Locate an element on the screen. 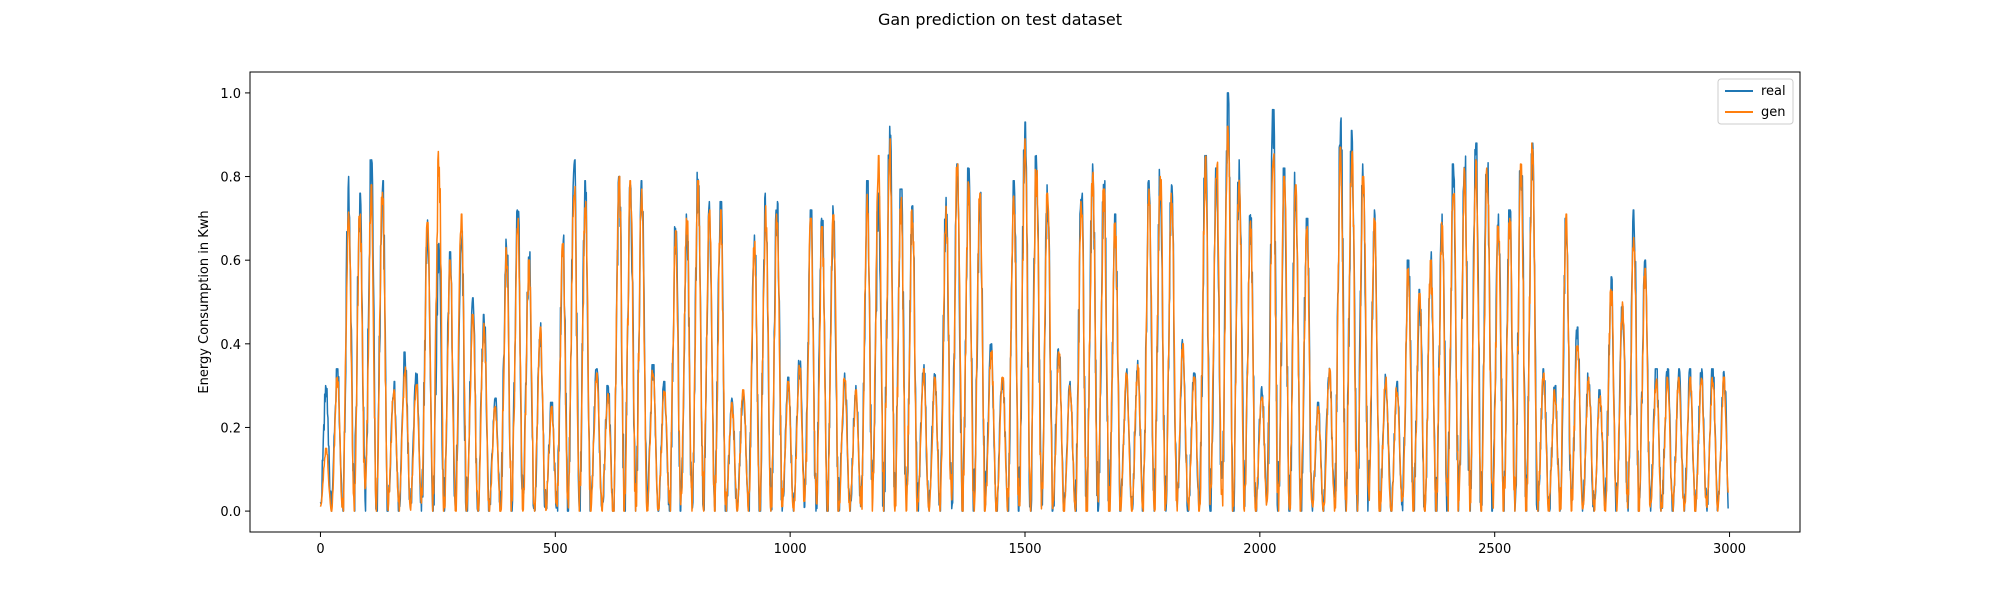 Image resolution: width=2000 pixels, height=600 pixels. y-tick-label: 0.8 is located at coordinates (230, 178).